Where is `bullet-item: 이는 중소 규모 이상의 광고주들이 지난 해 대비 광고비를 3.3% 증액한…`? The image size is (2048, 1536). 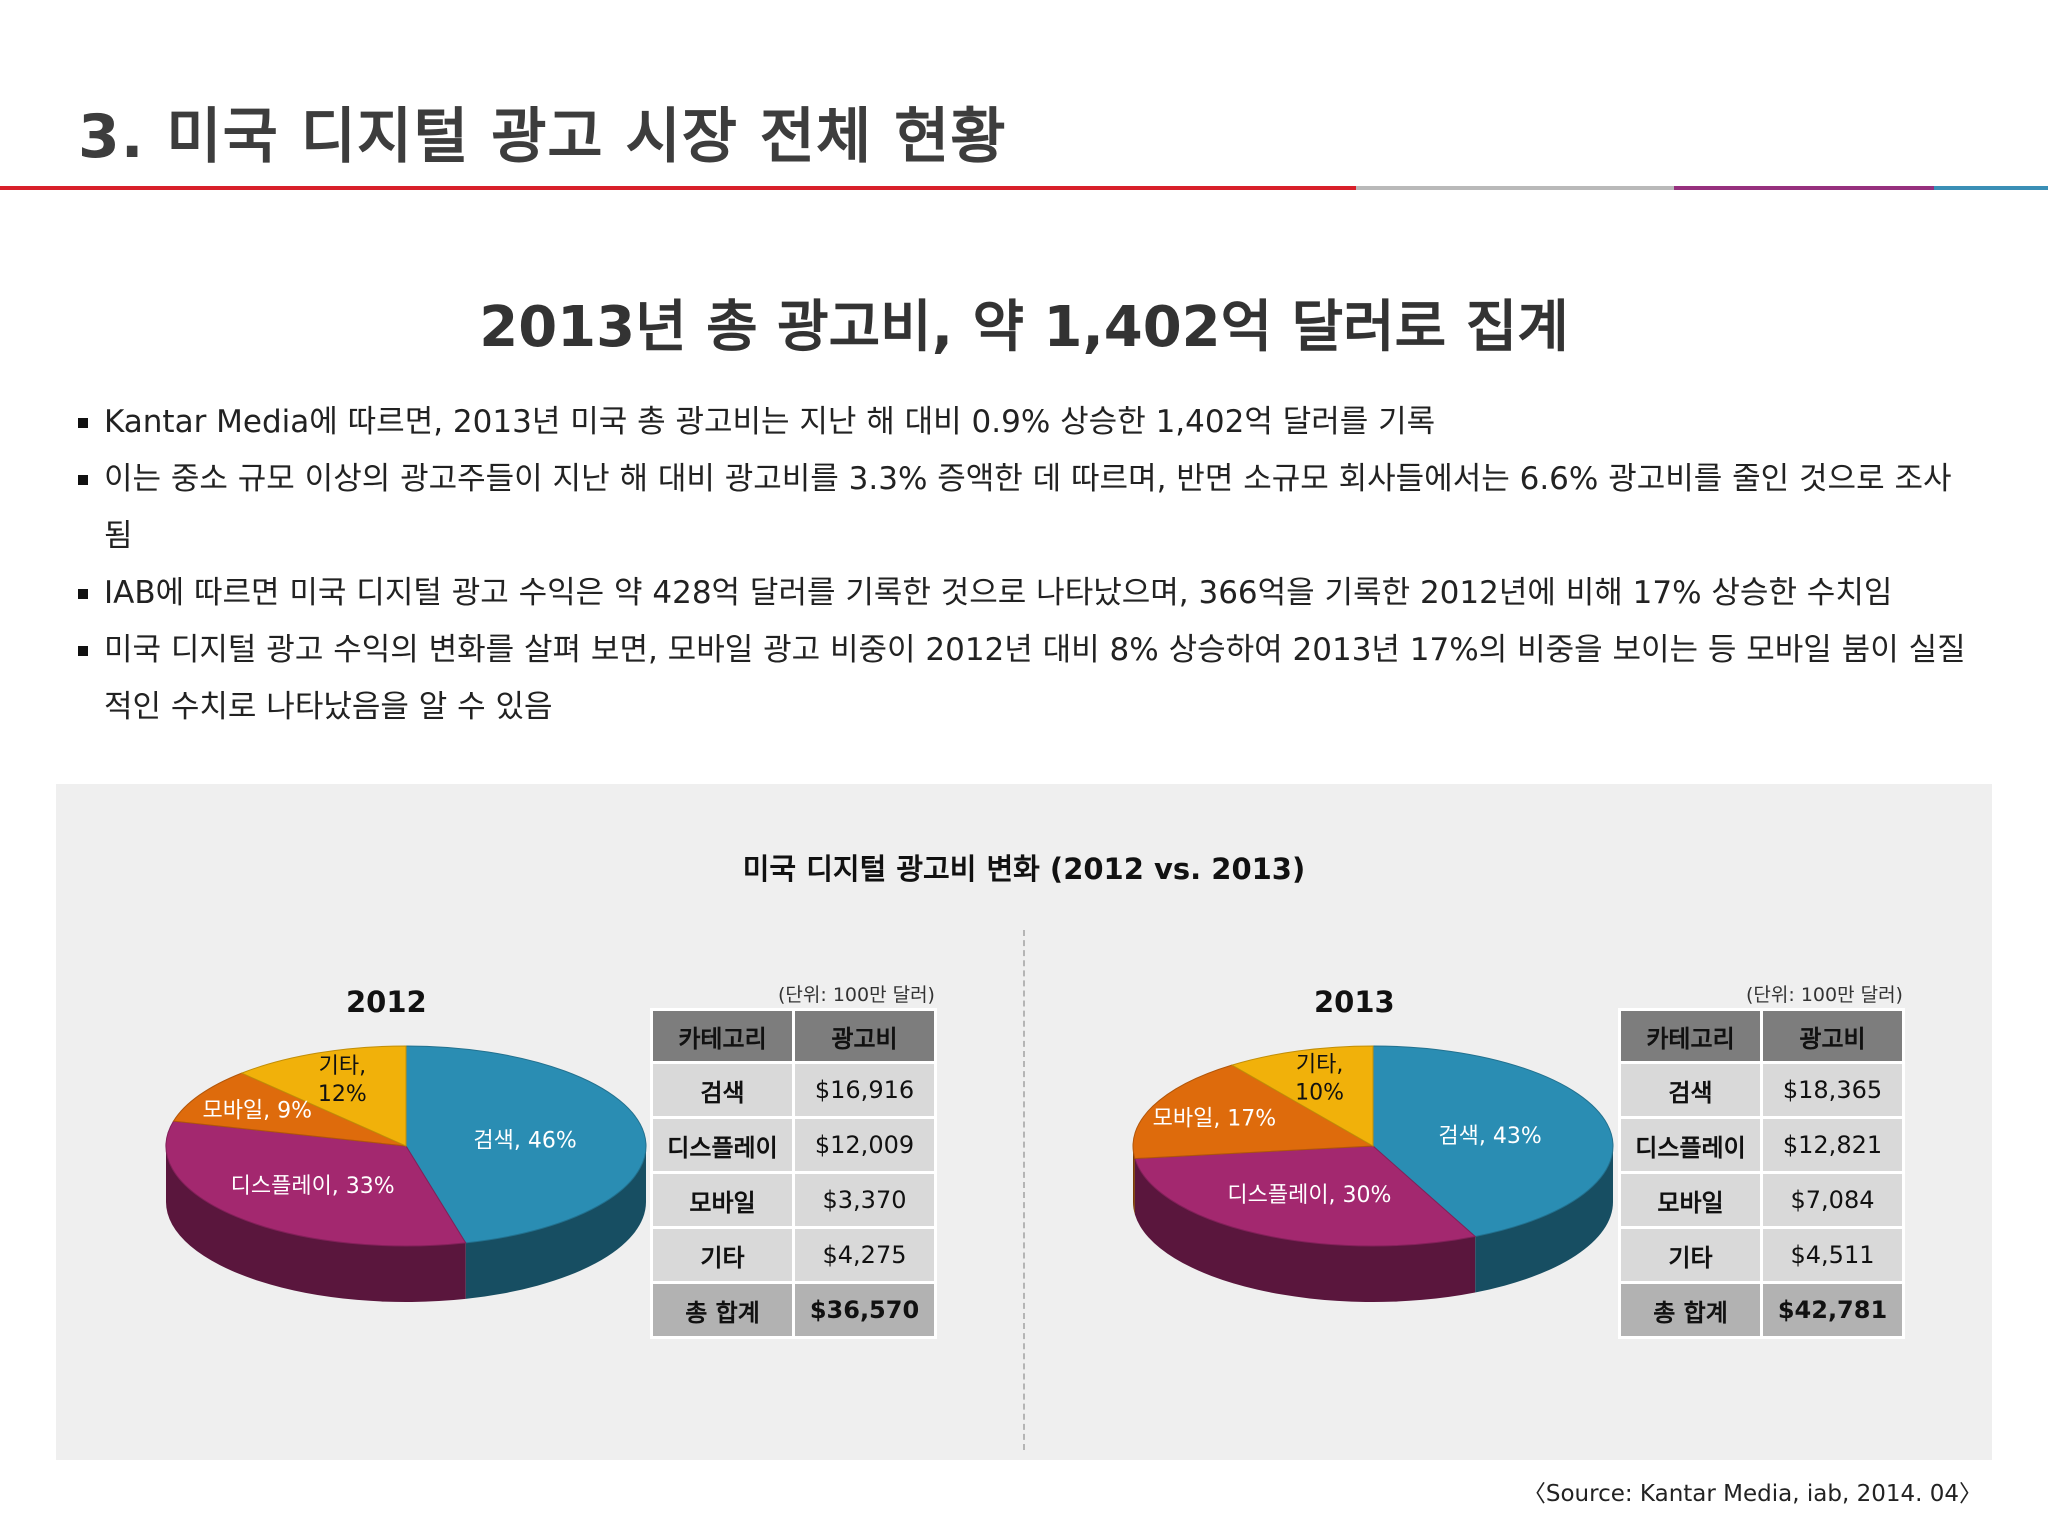 bullet-item: 이는 중소 규모 이상의 광고주들이 지난 해 대비 광고비를 3.3% 증액한… is located at coordinates (1024, 508).